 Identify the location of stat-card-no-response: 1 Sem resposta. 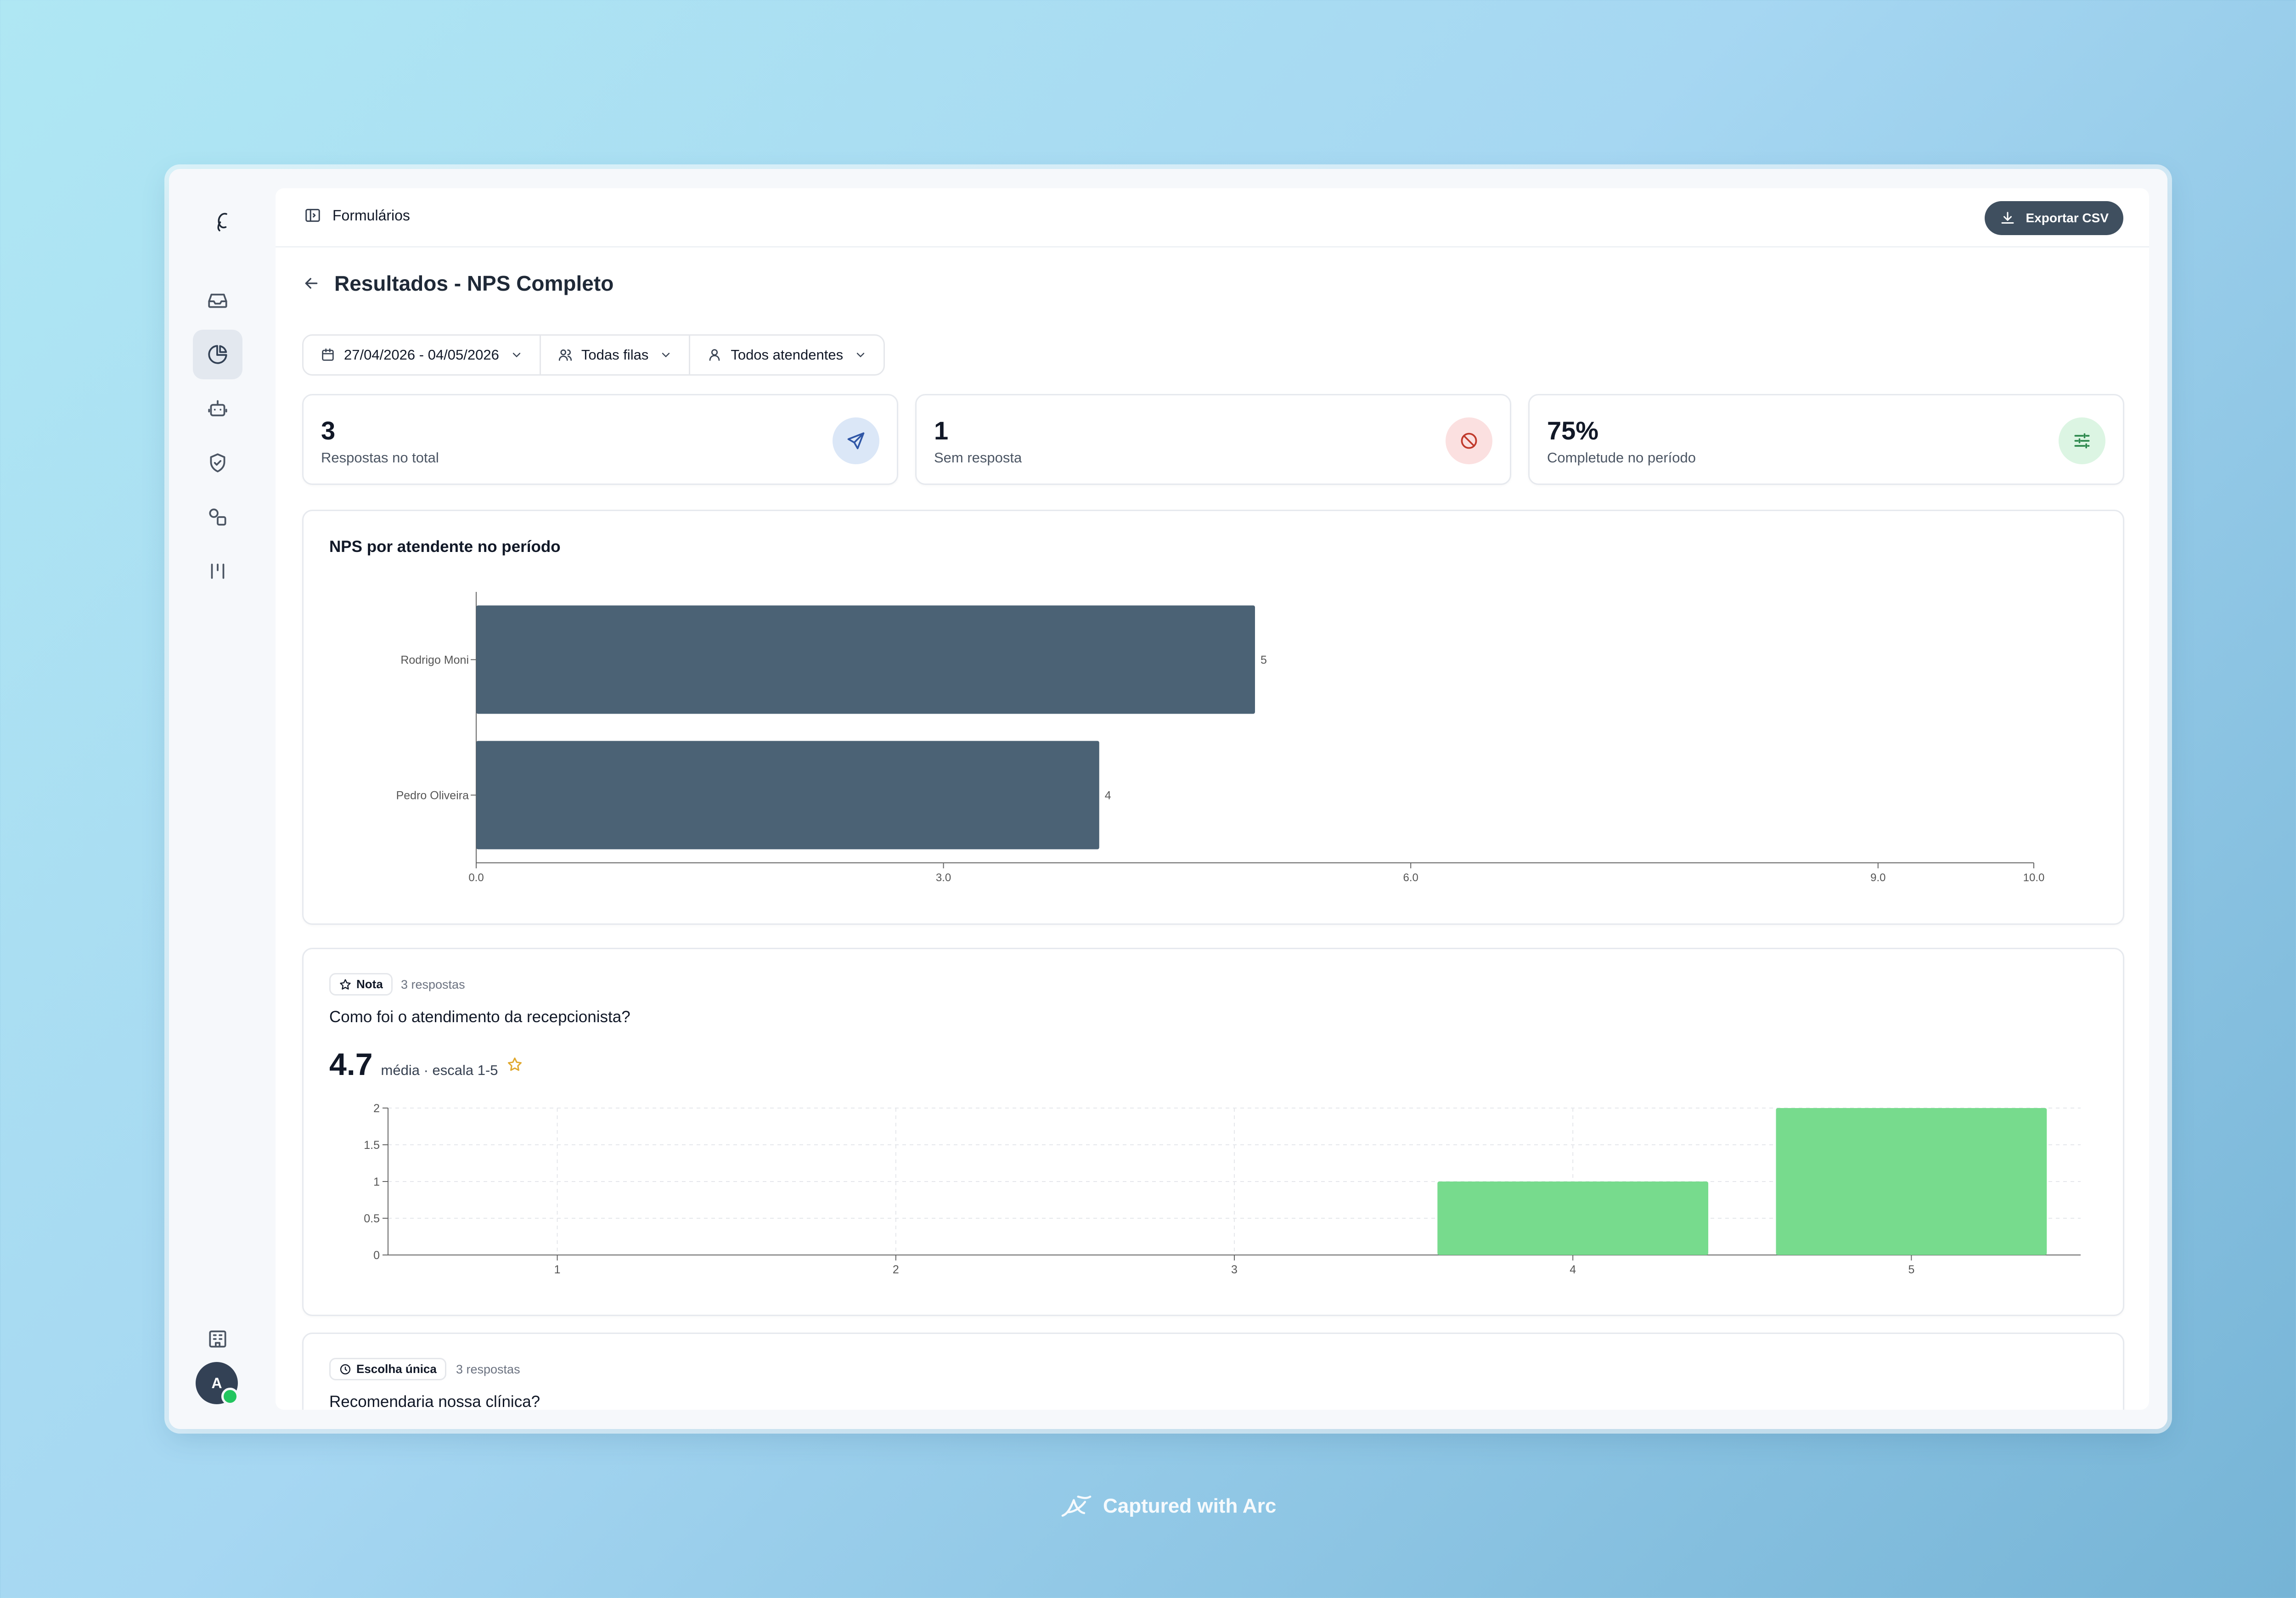
(1213, 440).